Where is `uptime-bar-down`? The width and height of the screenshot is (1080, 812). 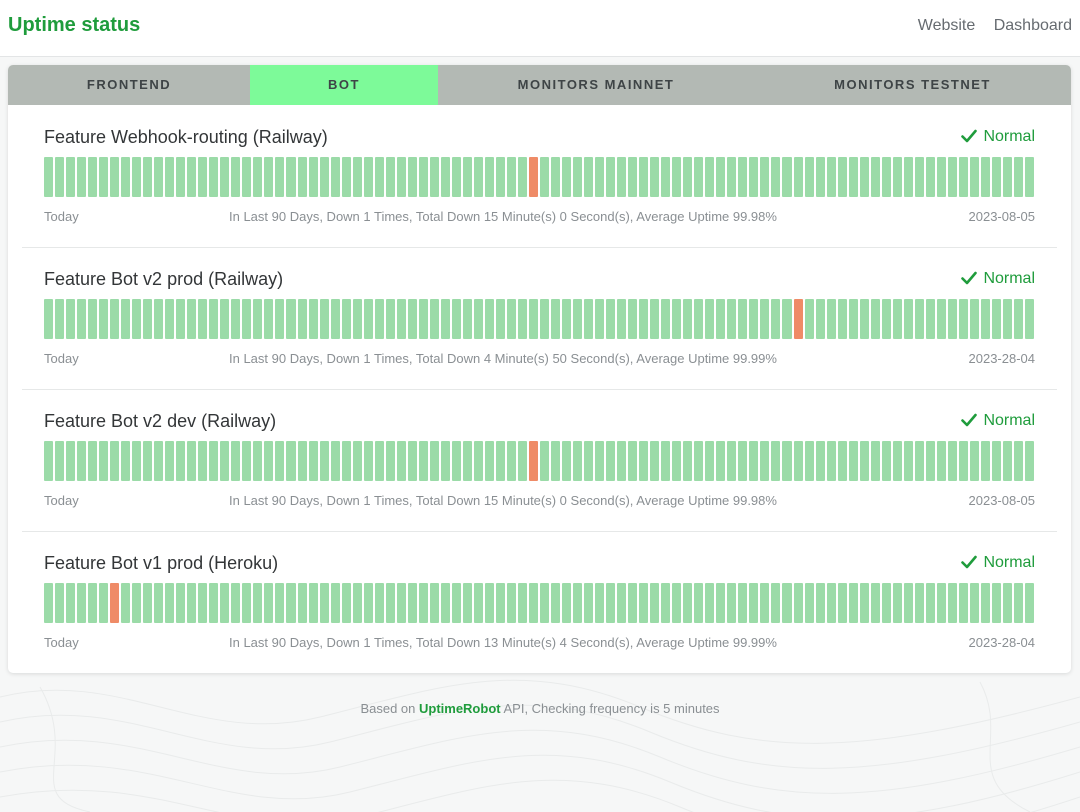
uptime-bar-down is located at coordinates (798, 319).